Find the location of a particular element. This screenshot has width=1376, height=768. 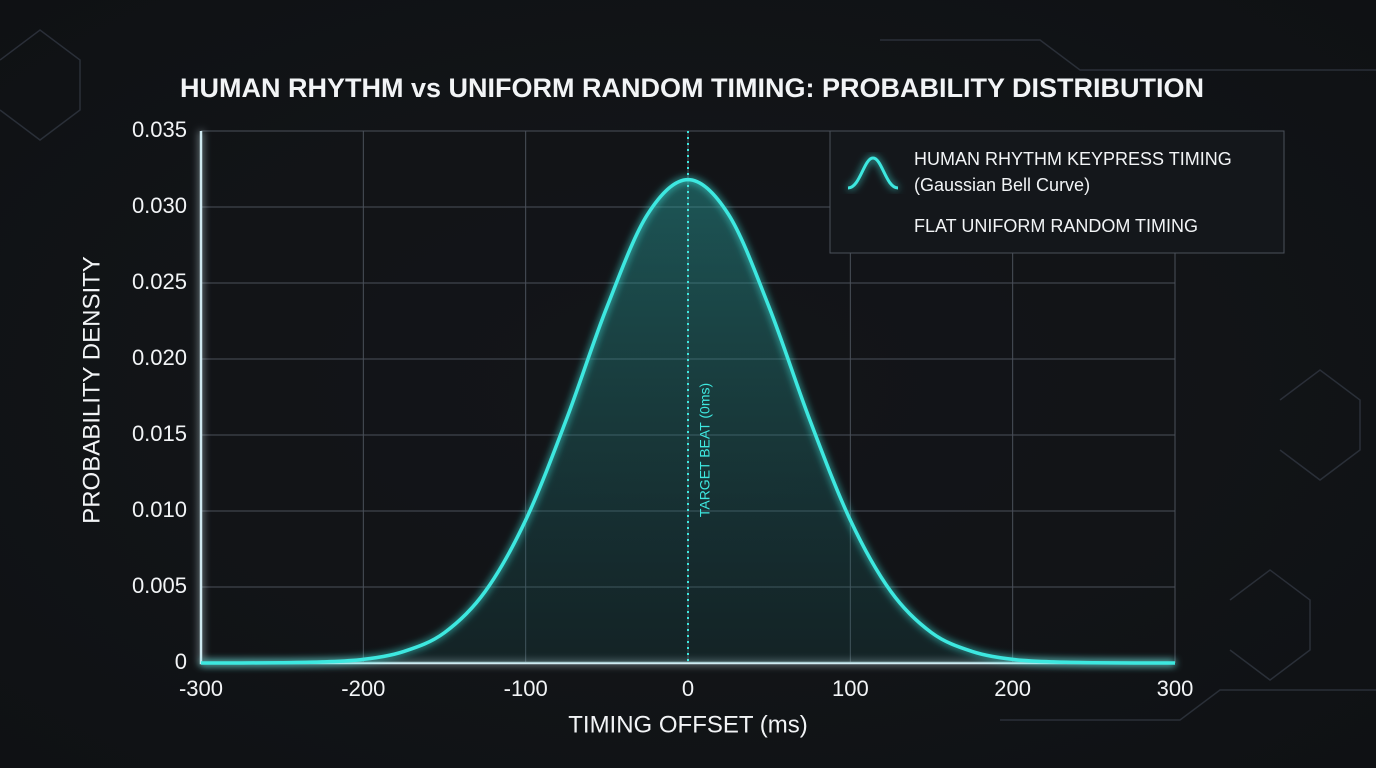

legend-box is located at coordinates (1057, 192).